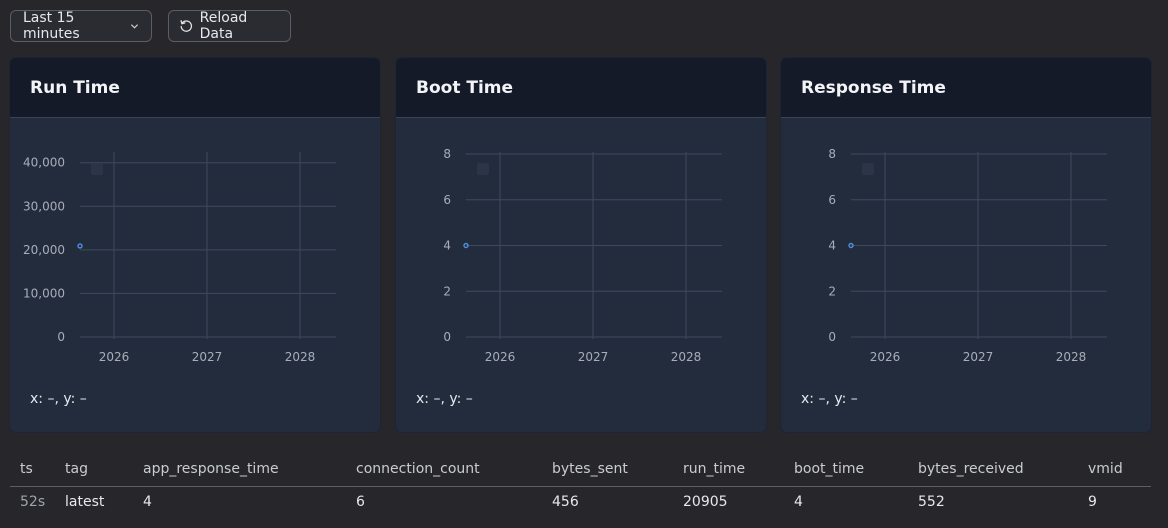 This screenshot has height=528, width=1168. I want to click on chevron-down-icon, so click(134, 26).